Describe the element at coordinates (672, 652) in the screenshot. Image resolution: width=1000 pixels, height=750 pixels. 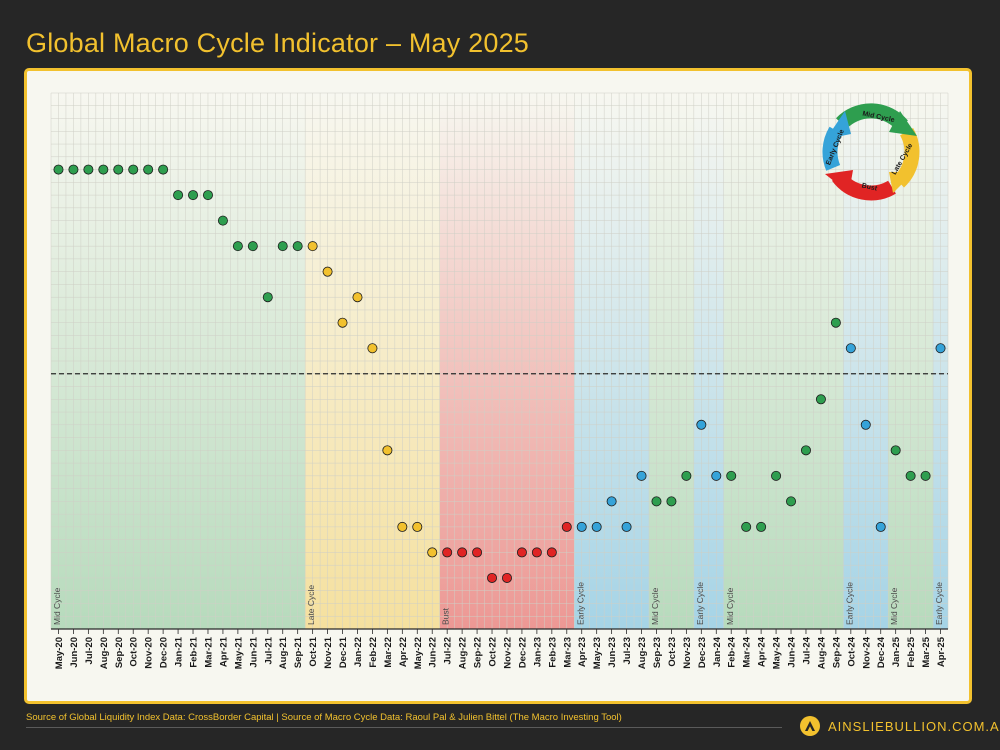
I see `x-tick-label: Oct-23` at that location.